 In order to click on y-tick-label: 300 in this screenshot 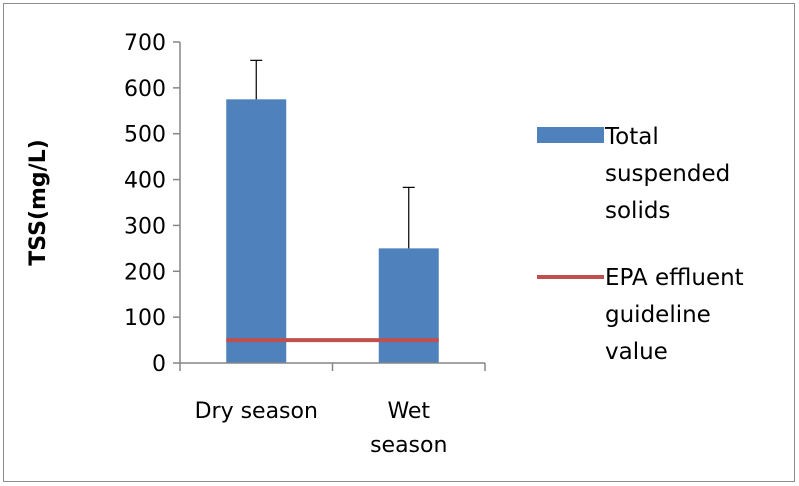, I will do `click(145, 226)`.